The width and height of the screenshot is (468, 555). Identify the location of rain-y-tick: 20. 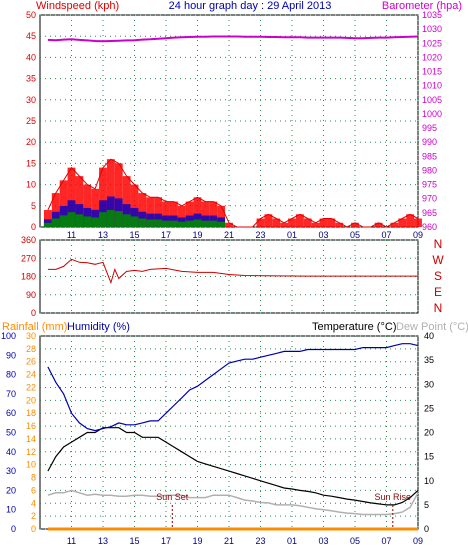
(31, 400).